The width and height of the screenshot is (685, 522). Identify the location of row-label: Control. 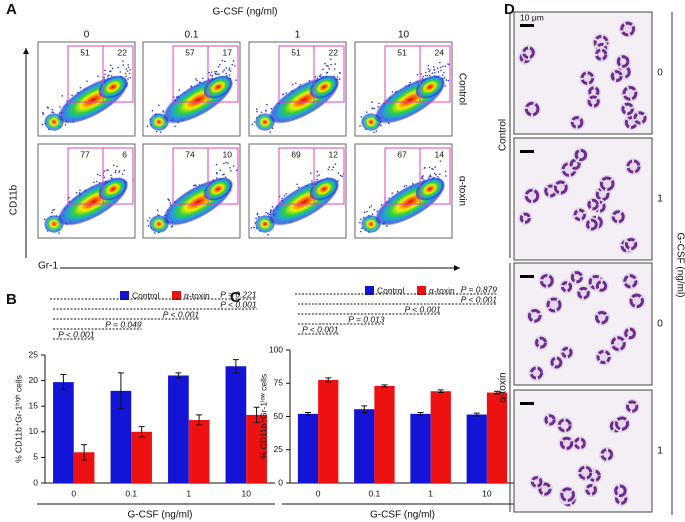
(461, 89).